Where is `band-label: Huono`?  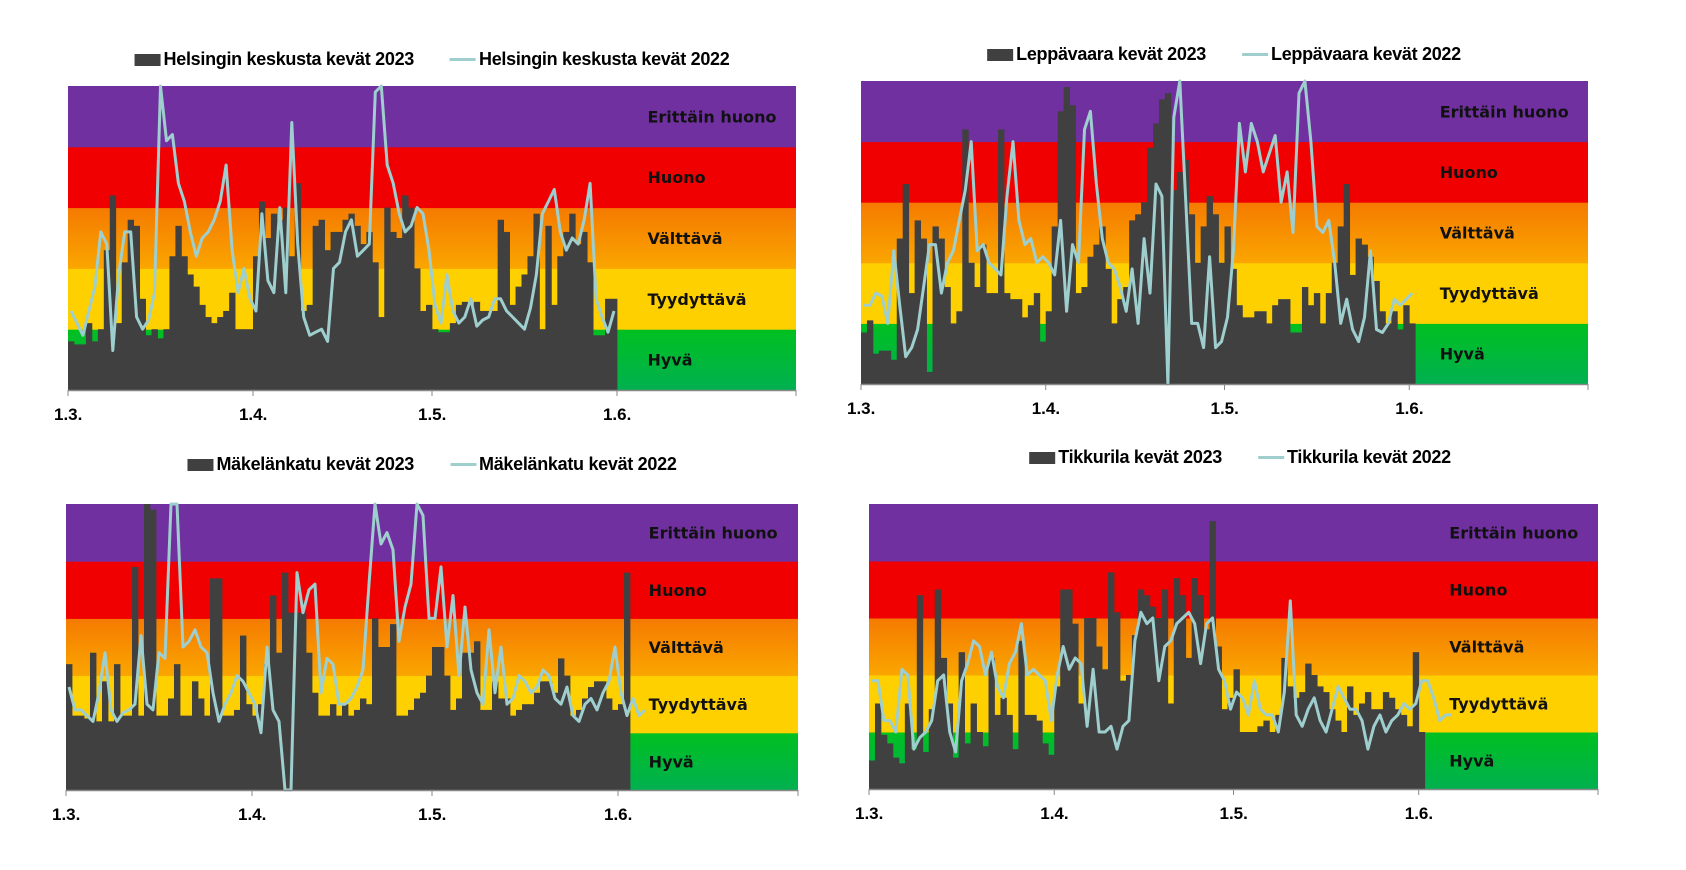 band-label: Huono is located at coordinates (676, 177).